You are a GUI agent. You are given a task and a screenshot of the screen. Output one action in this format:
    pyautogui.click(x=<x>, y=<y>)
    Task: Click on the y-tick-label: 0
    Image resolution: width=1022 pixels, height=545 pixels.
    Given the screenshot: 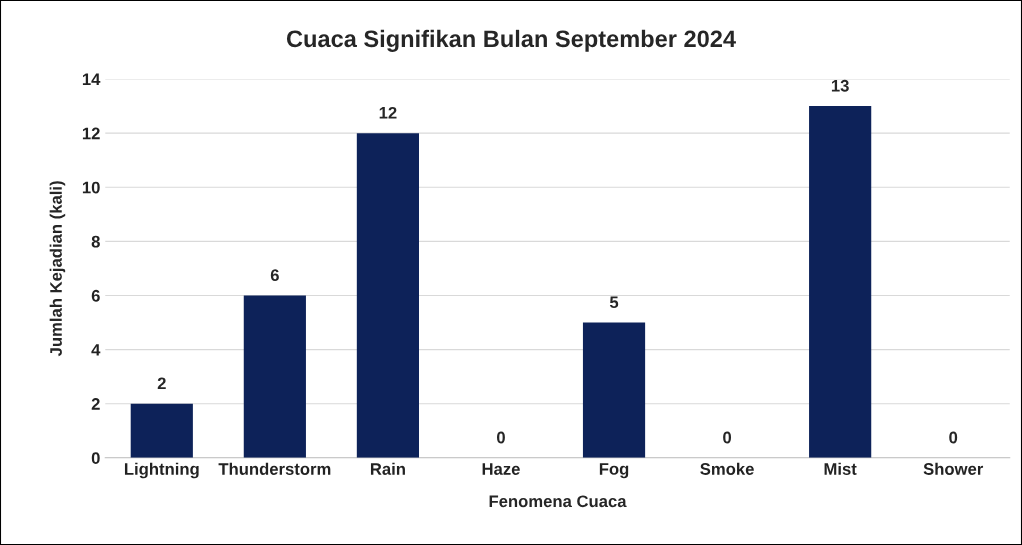 What is the action you would take?
    pyautogui.click(x=95, y=458)
    